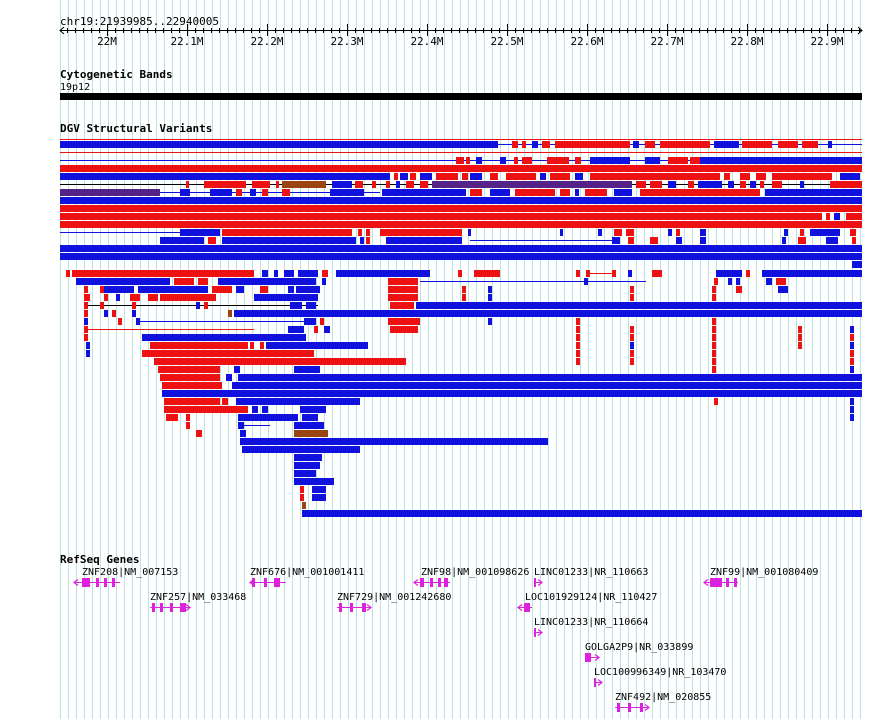 Image resolution: width=890 pixels, height=719 pixels. What do you see at coordinates (198, 602) in the screenshot?
I see `gene-feature: ZNF257|NM_033468` at bounding box center [198, 602].